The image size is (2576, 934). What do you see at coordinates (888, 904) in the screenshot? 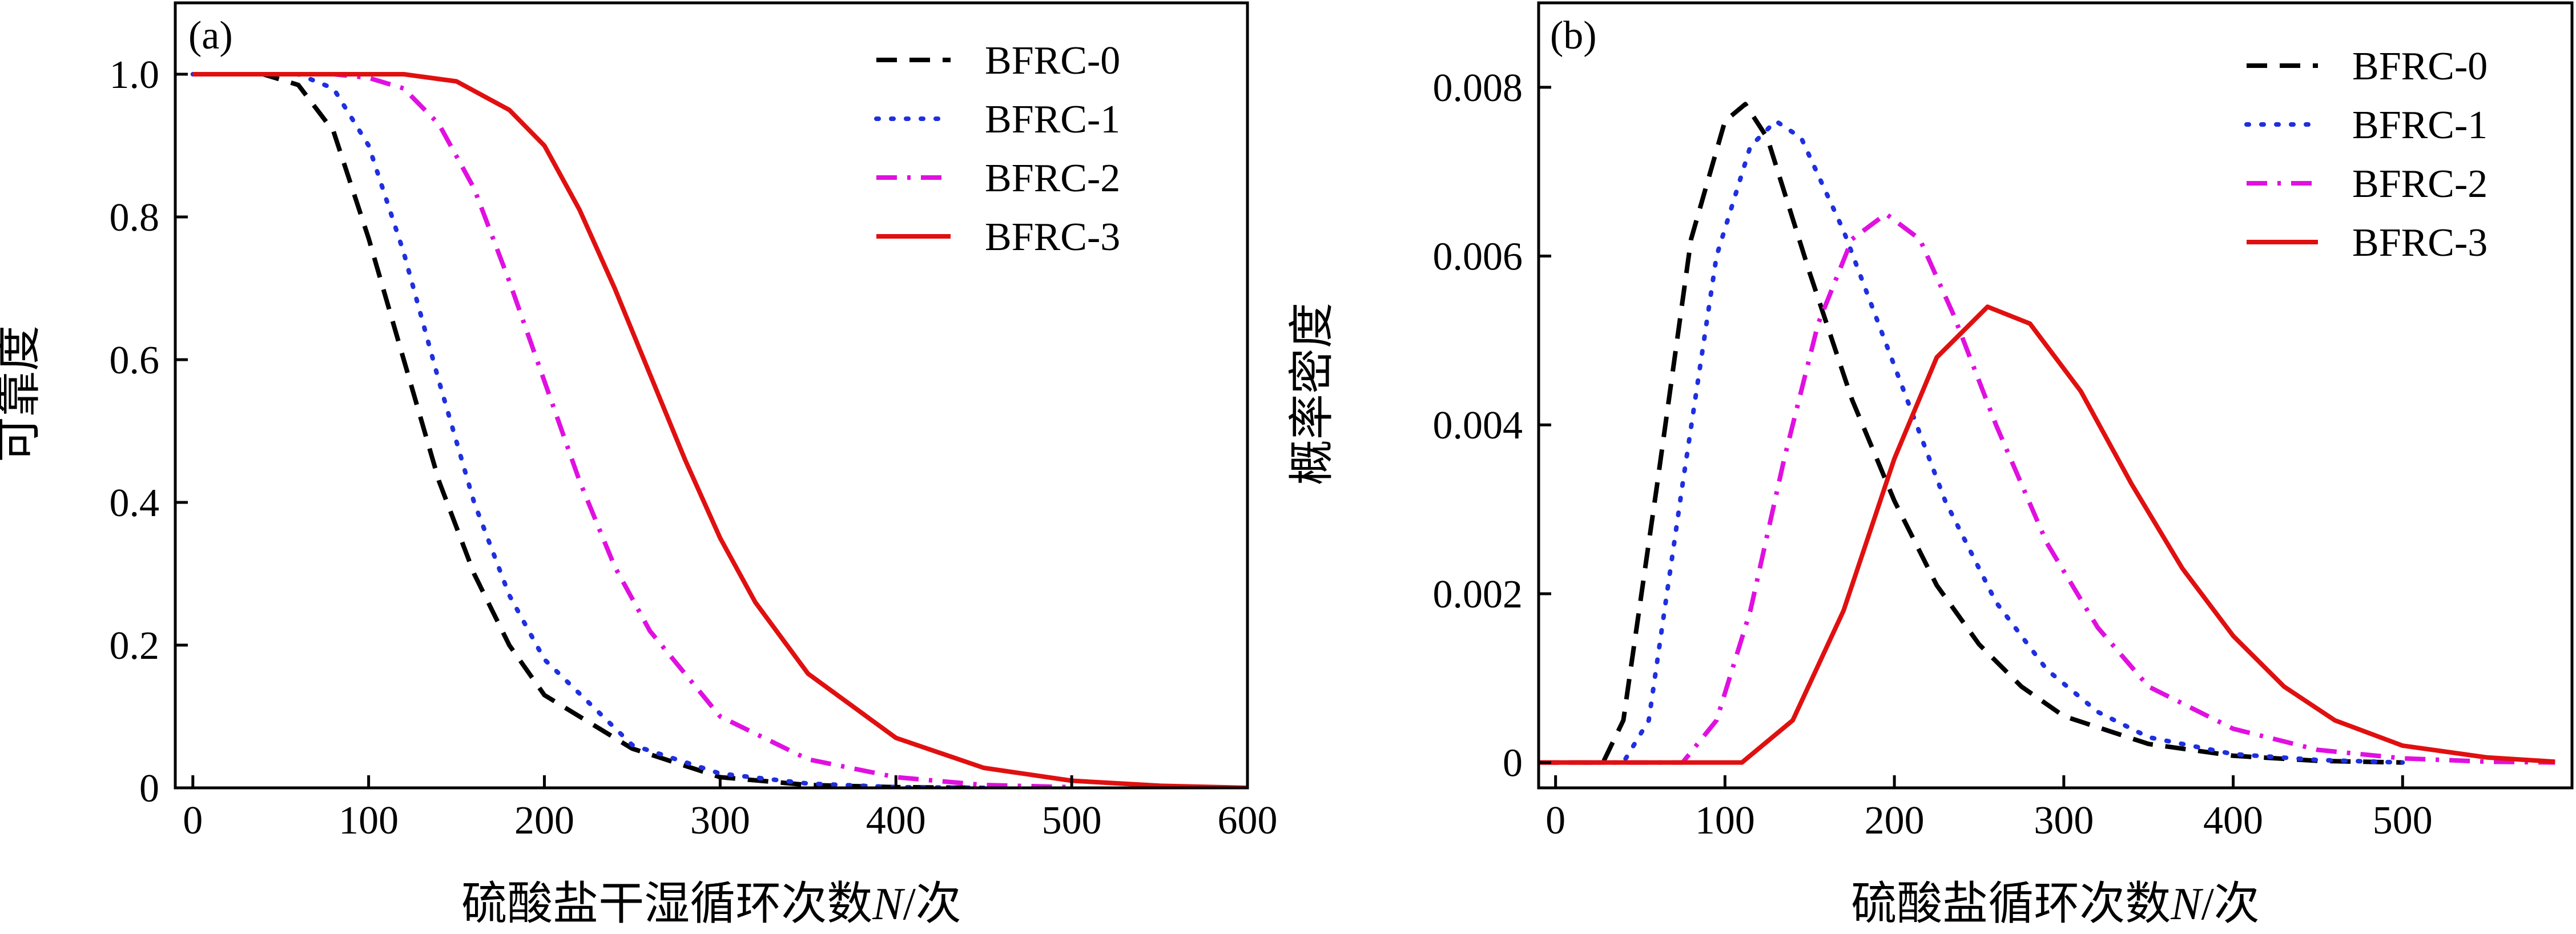
I see `panel-a-x-axis-title-variable: N` at bounding box center [888, 904].